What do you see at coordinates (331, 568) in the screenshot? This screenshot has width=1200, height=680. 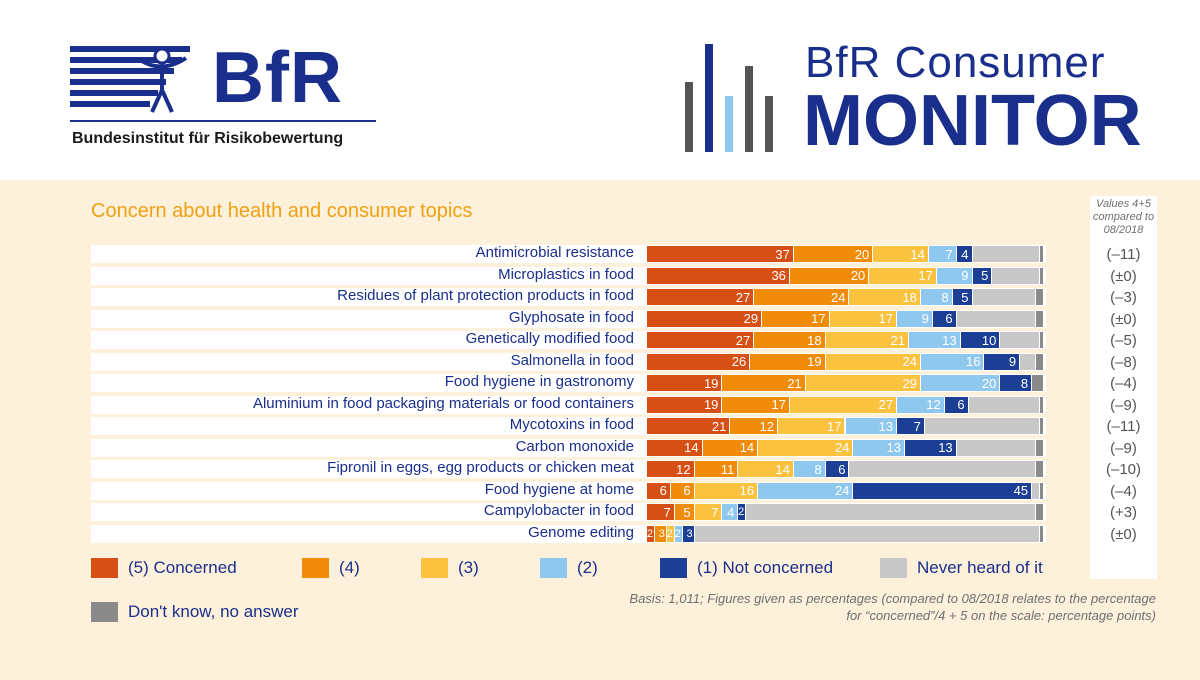 I see `legend-item: (4)` at bounding box center [331, 568].